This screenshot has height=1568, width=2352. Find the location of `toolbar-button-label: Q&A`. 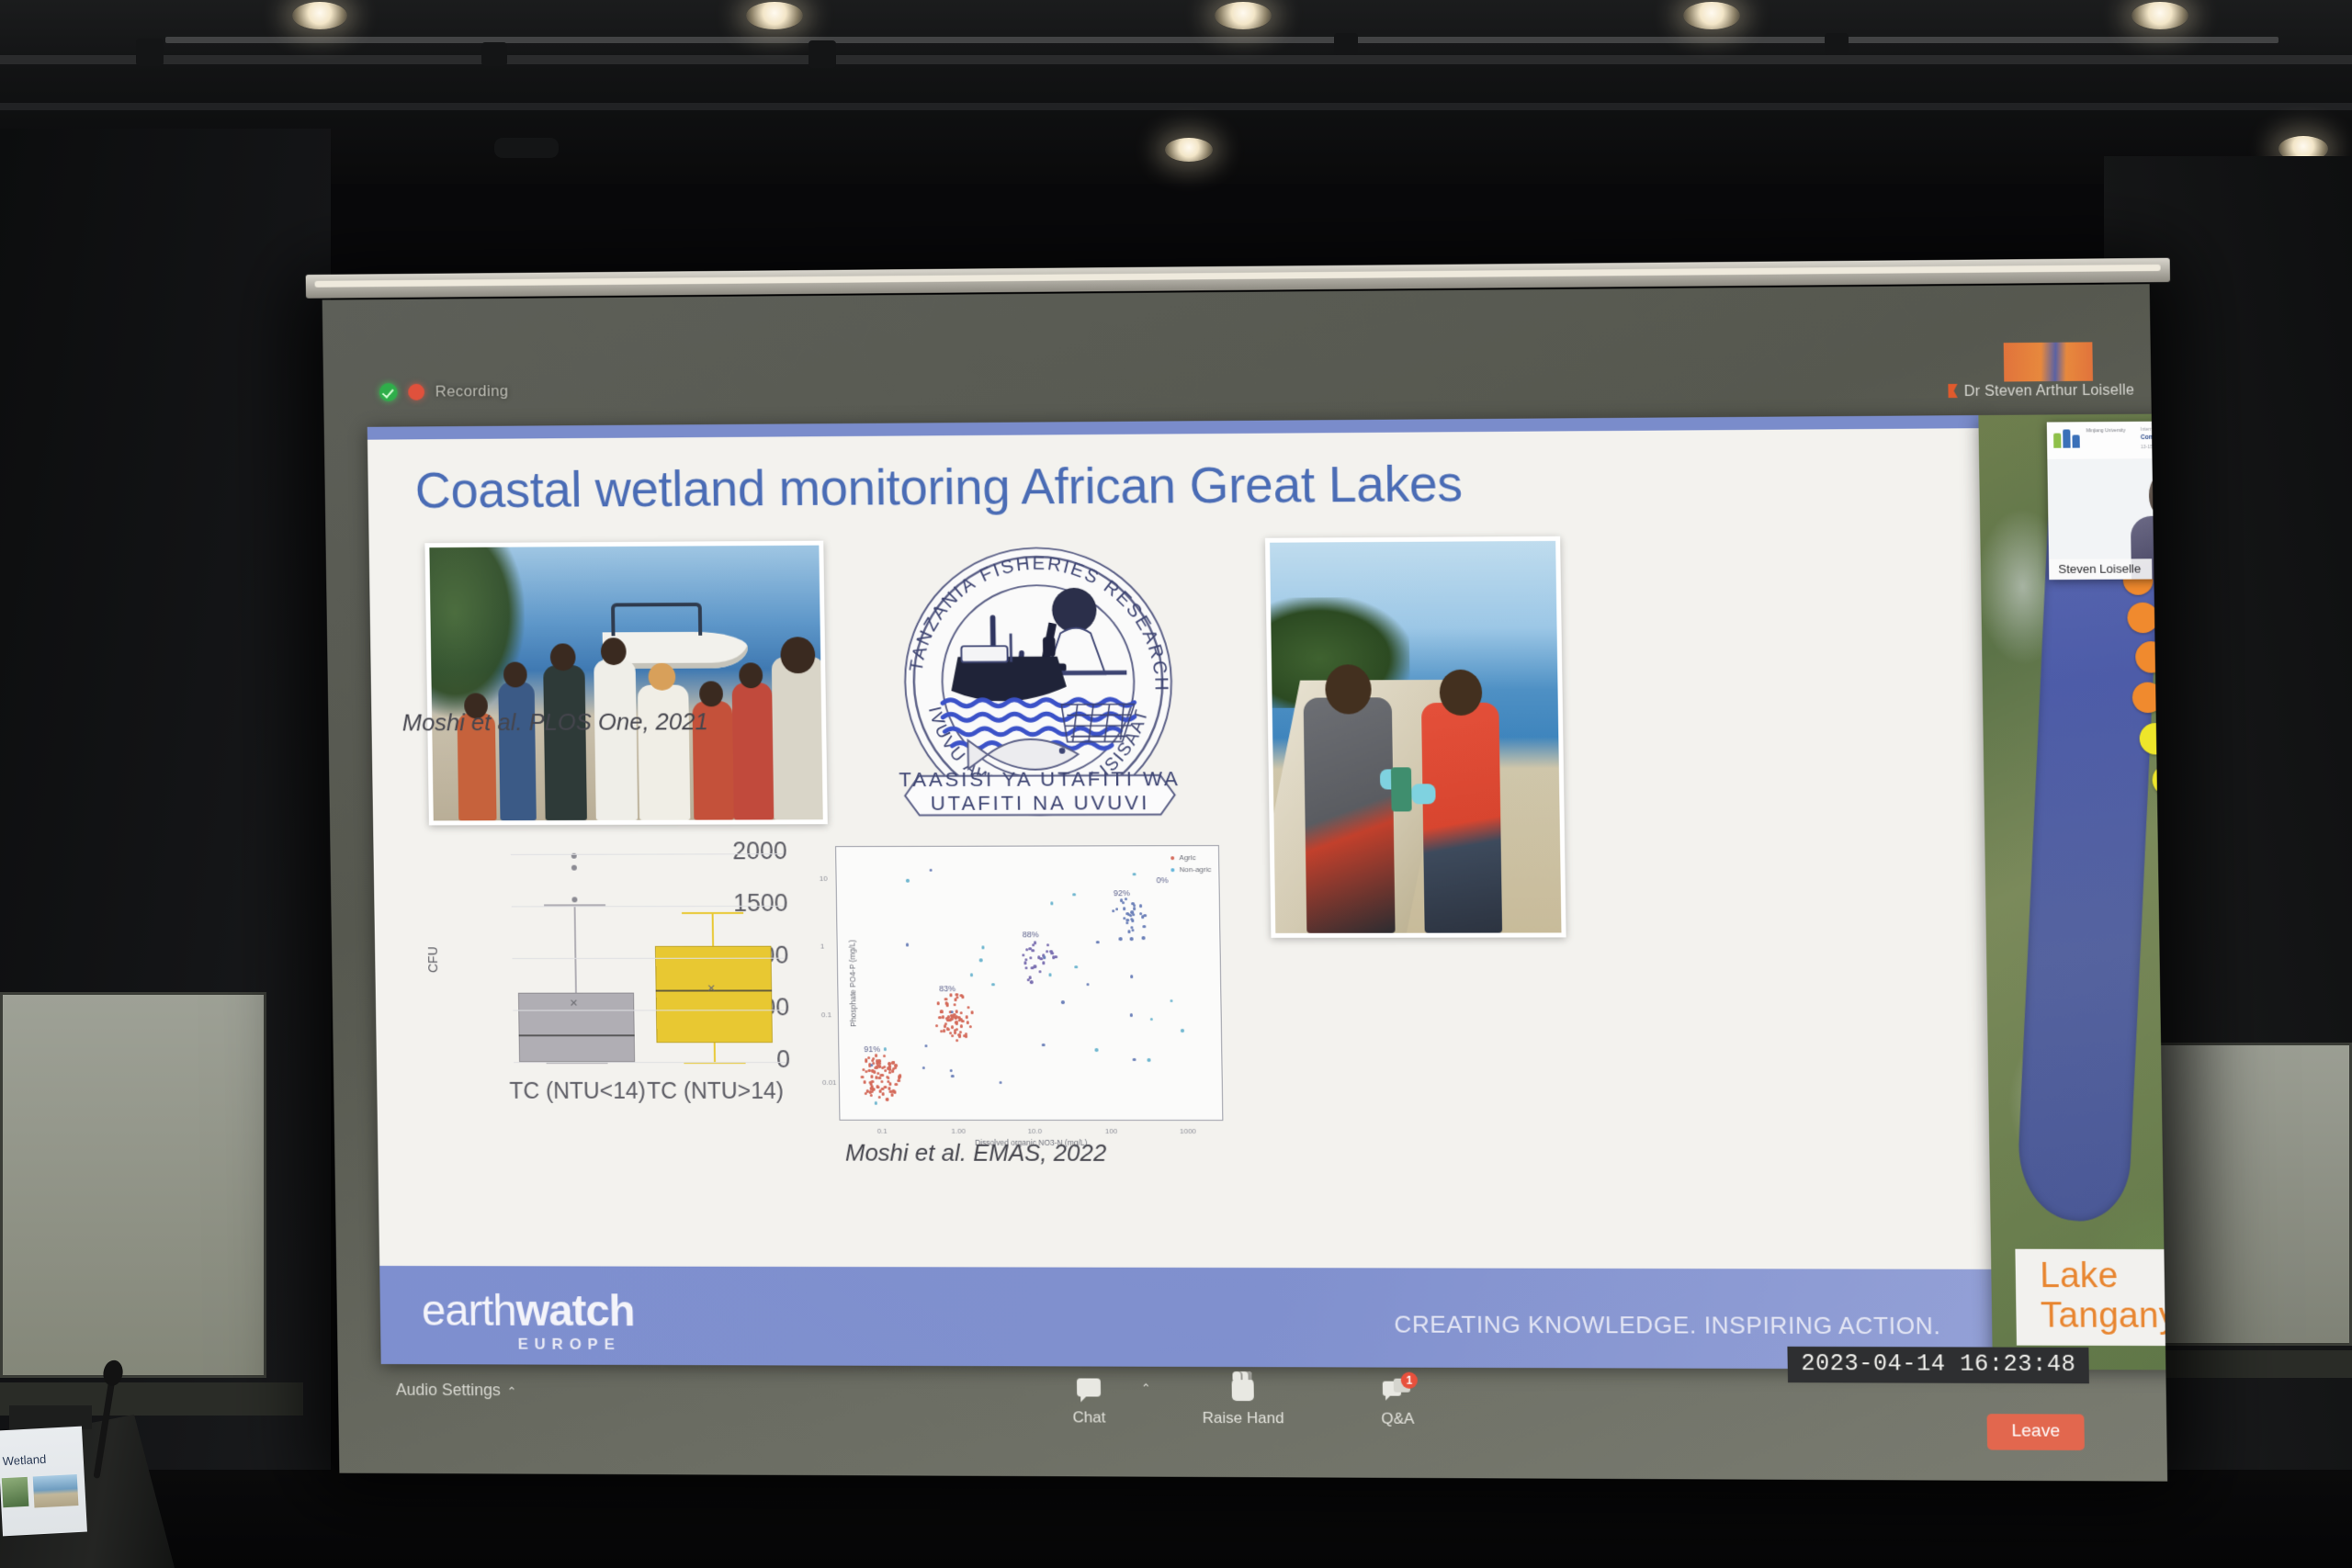

toolbar-button-label: Q&A is located at coordinates (1398, 1418).